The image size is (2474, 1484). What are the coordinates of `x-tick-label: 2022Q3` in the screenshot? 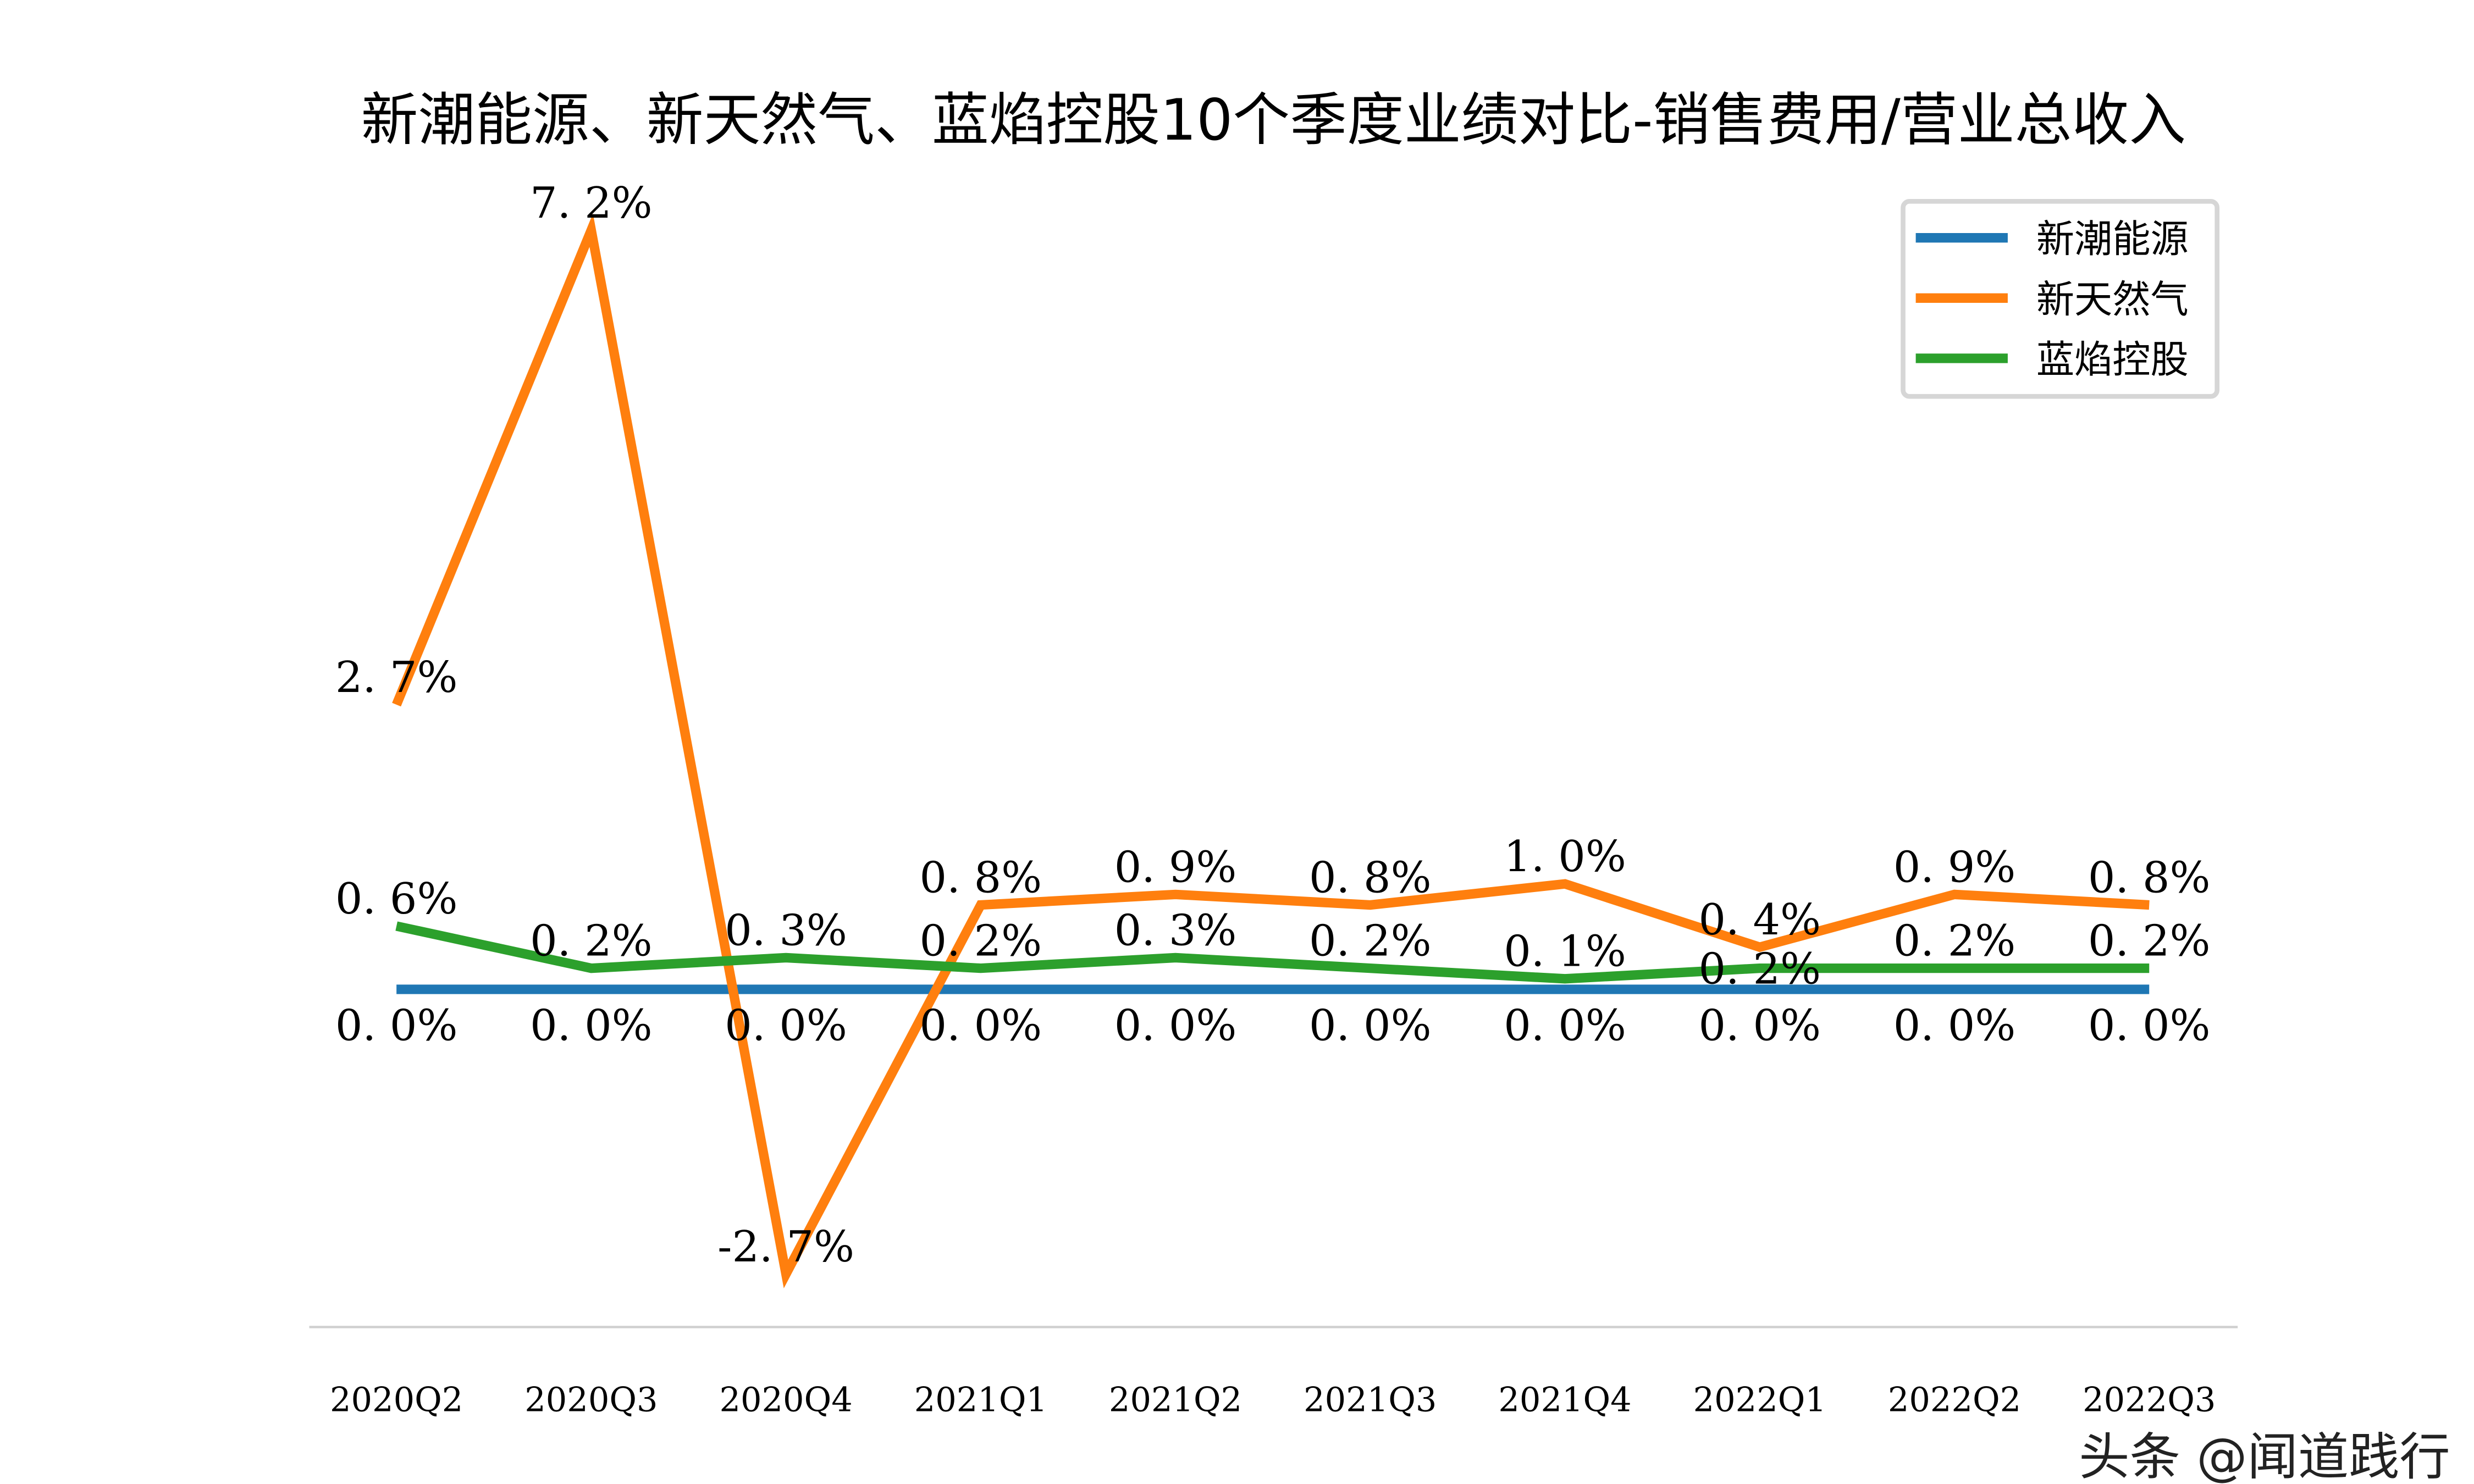 It's located at (2150, 1400).